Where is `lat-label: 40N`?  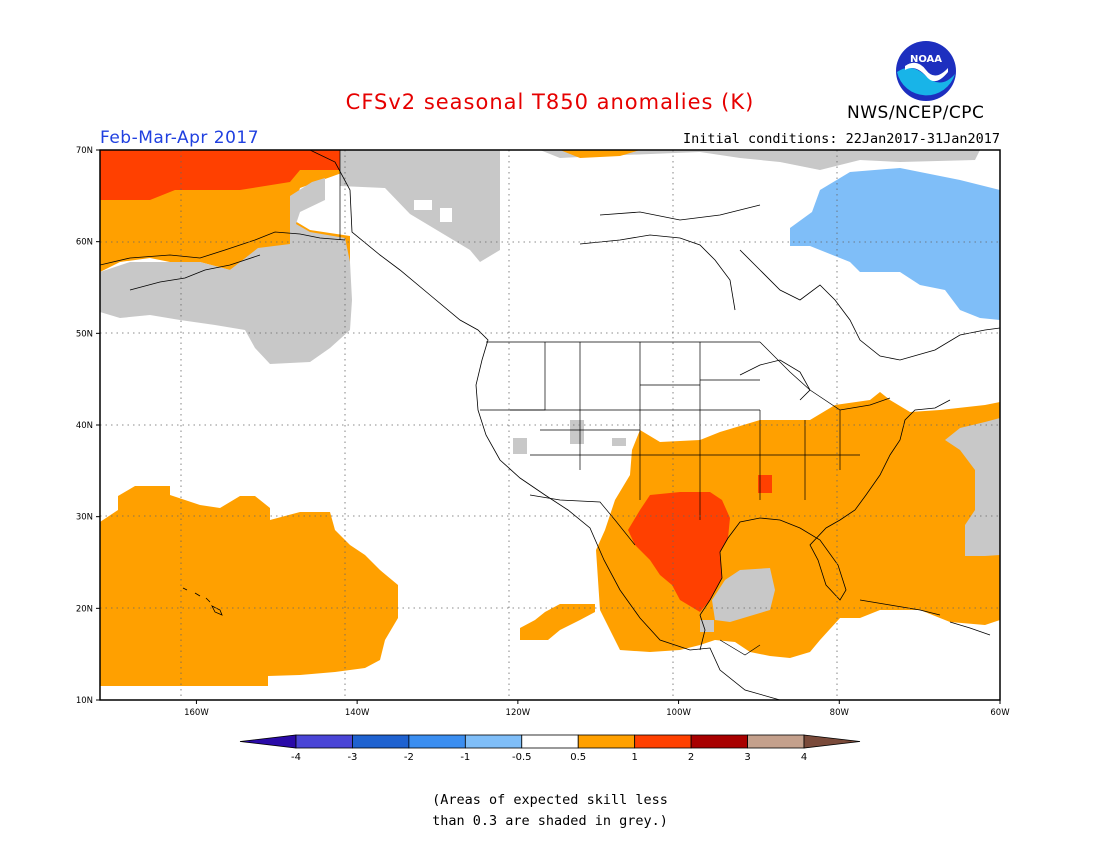 lat-label: 40N is located at coordinates (84, 426).